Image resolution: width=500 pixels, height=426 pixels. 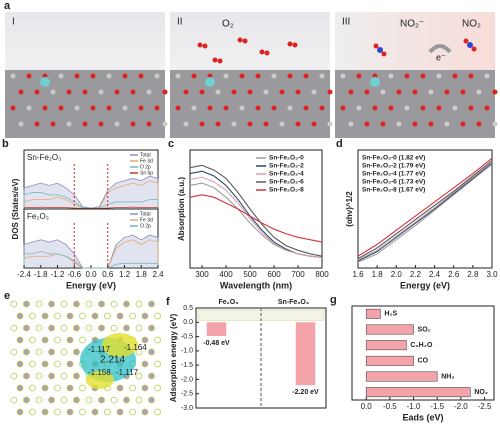 What do you see at coordinates (202, 274) in the screenshot?
I see `x-tick-label: 300` at bounding box center [202, 274].